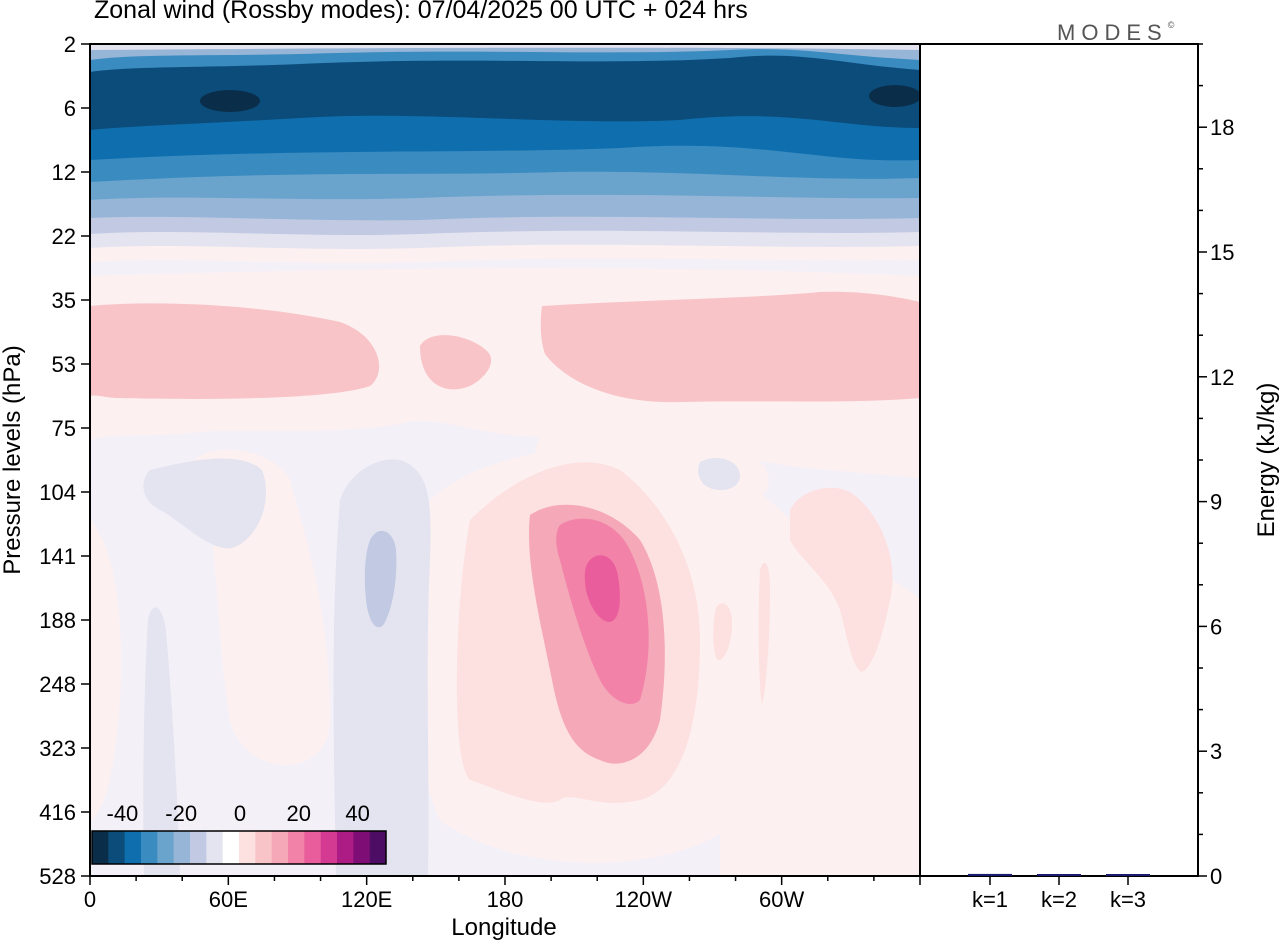 This screenshot has height=942, width=1280. Describe the element at coordinates (57, 748) in the screenshot. I see `y-tick-label: 323` at that location.